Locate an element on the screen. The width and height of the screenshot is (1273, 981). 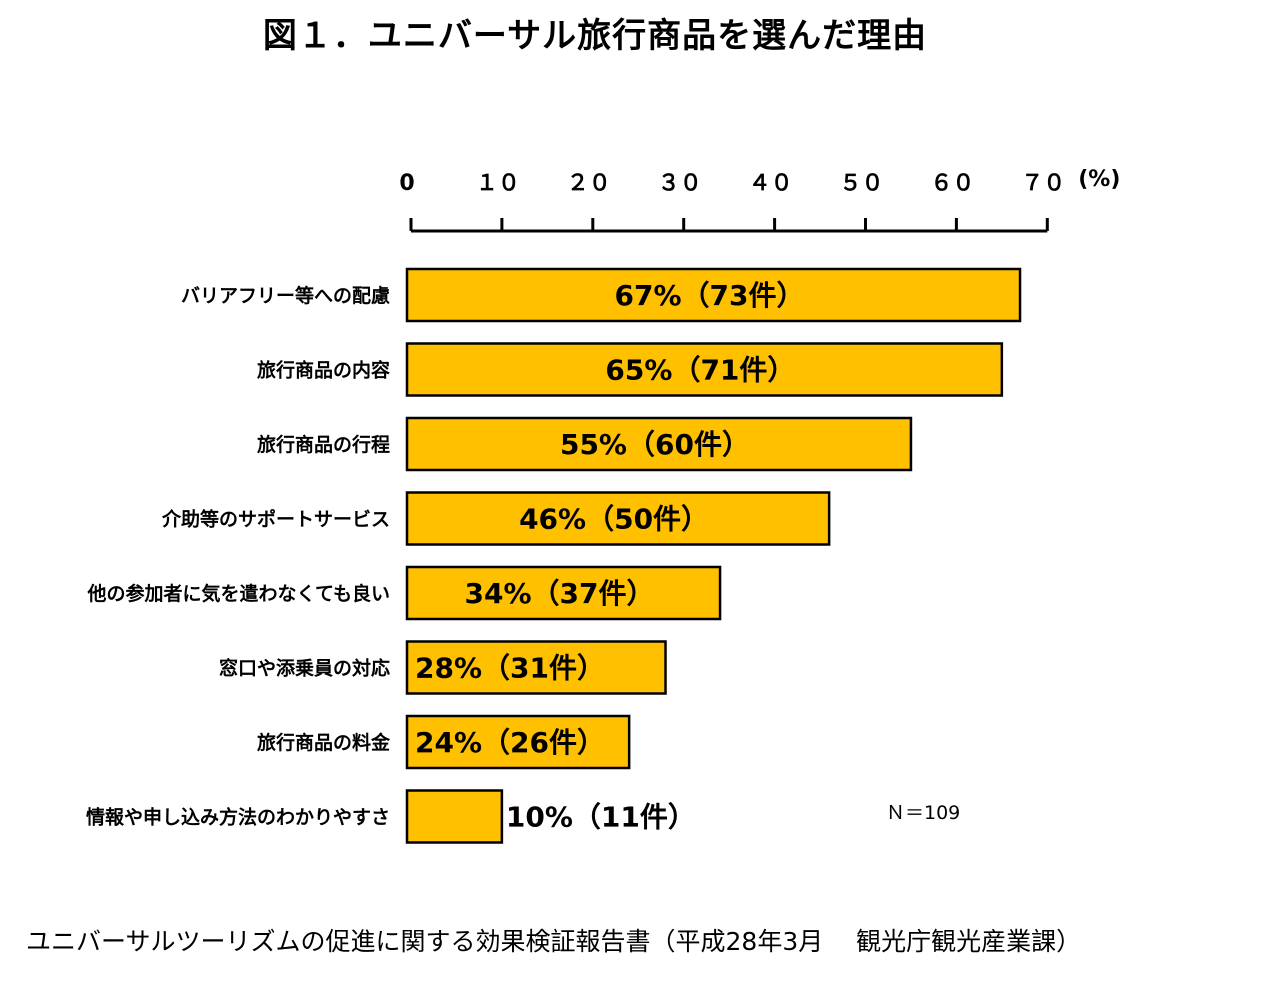
x-tick-label: ２０ is located at coordinates (589, 183).